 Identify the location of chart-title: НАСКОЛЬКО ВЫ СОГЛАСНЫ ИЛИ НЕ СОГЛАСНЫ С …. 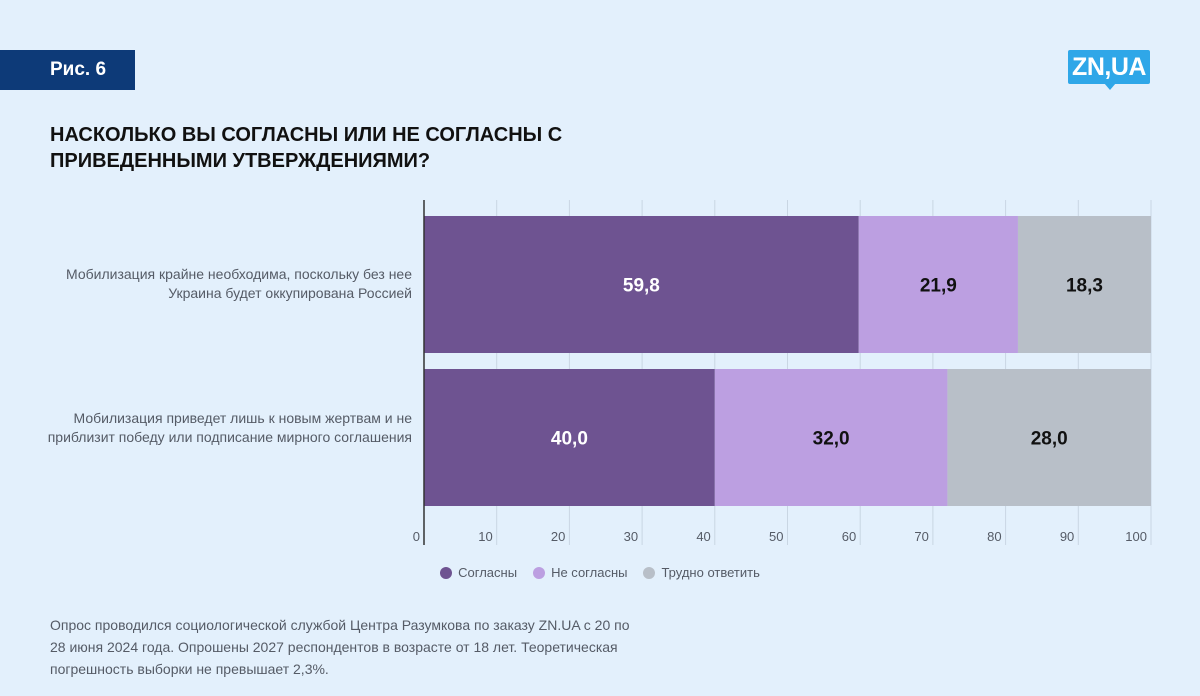
(306, 148).